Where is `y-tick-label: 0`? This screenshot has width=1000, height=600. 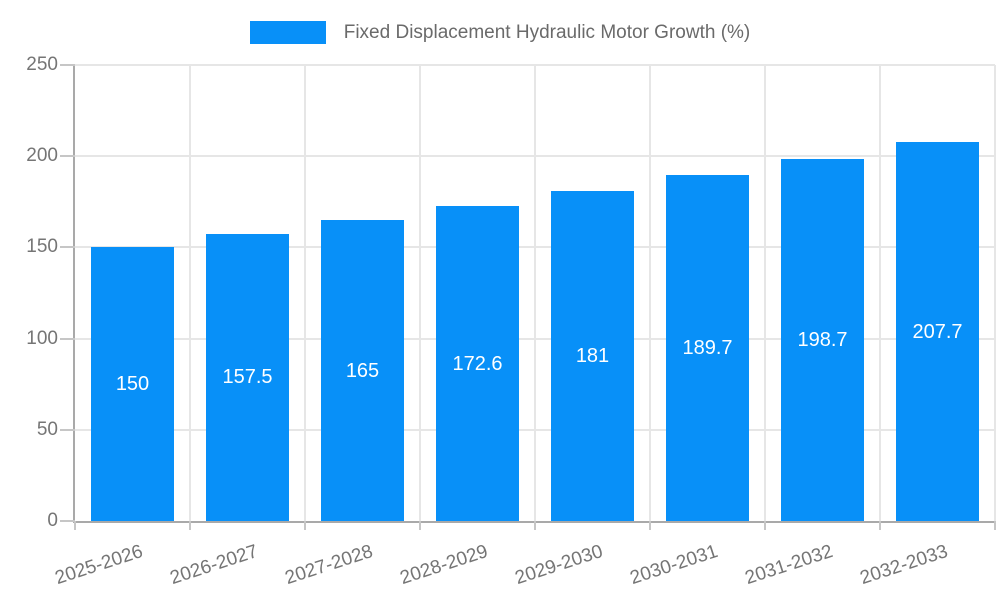
y-tick-label: 0 is located at coordinates (52, 520).